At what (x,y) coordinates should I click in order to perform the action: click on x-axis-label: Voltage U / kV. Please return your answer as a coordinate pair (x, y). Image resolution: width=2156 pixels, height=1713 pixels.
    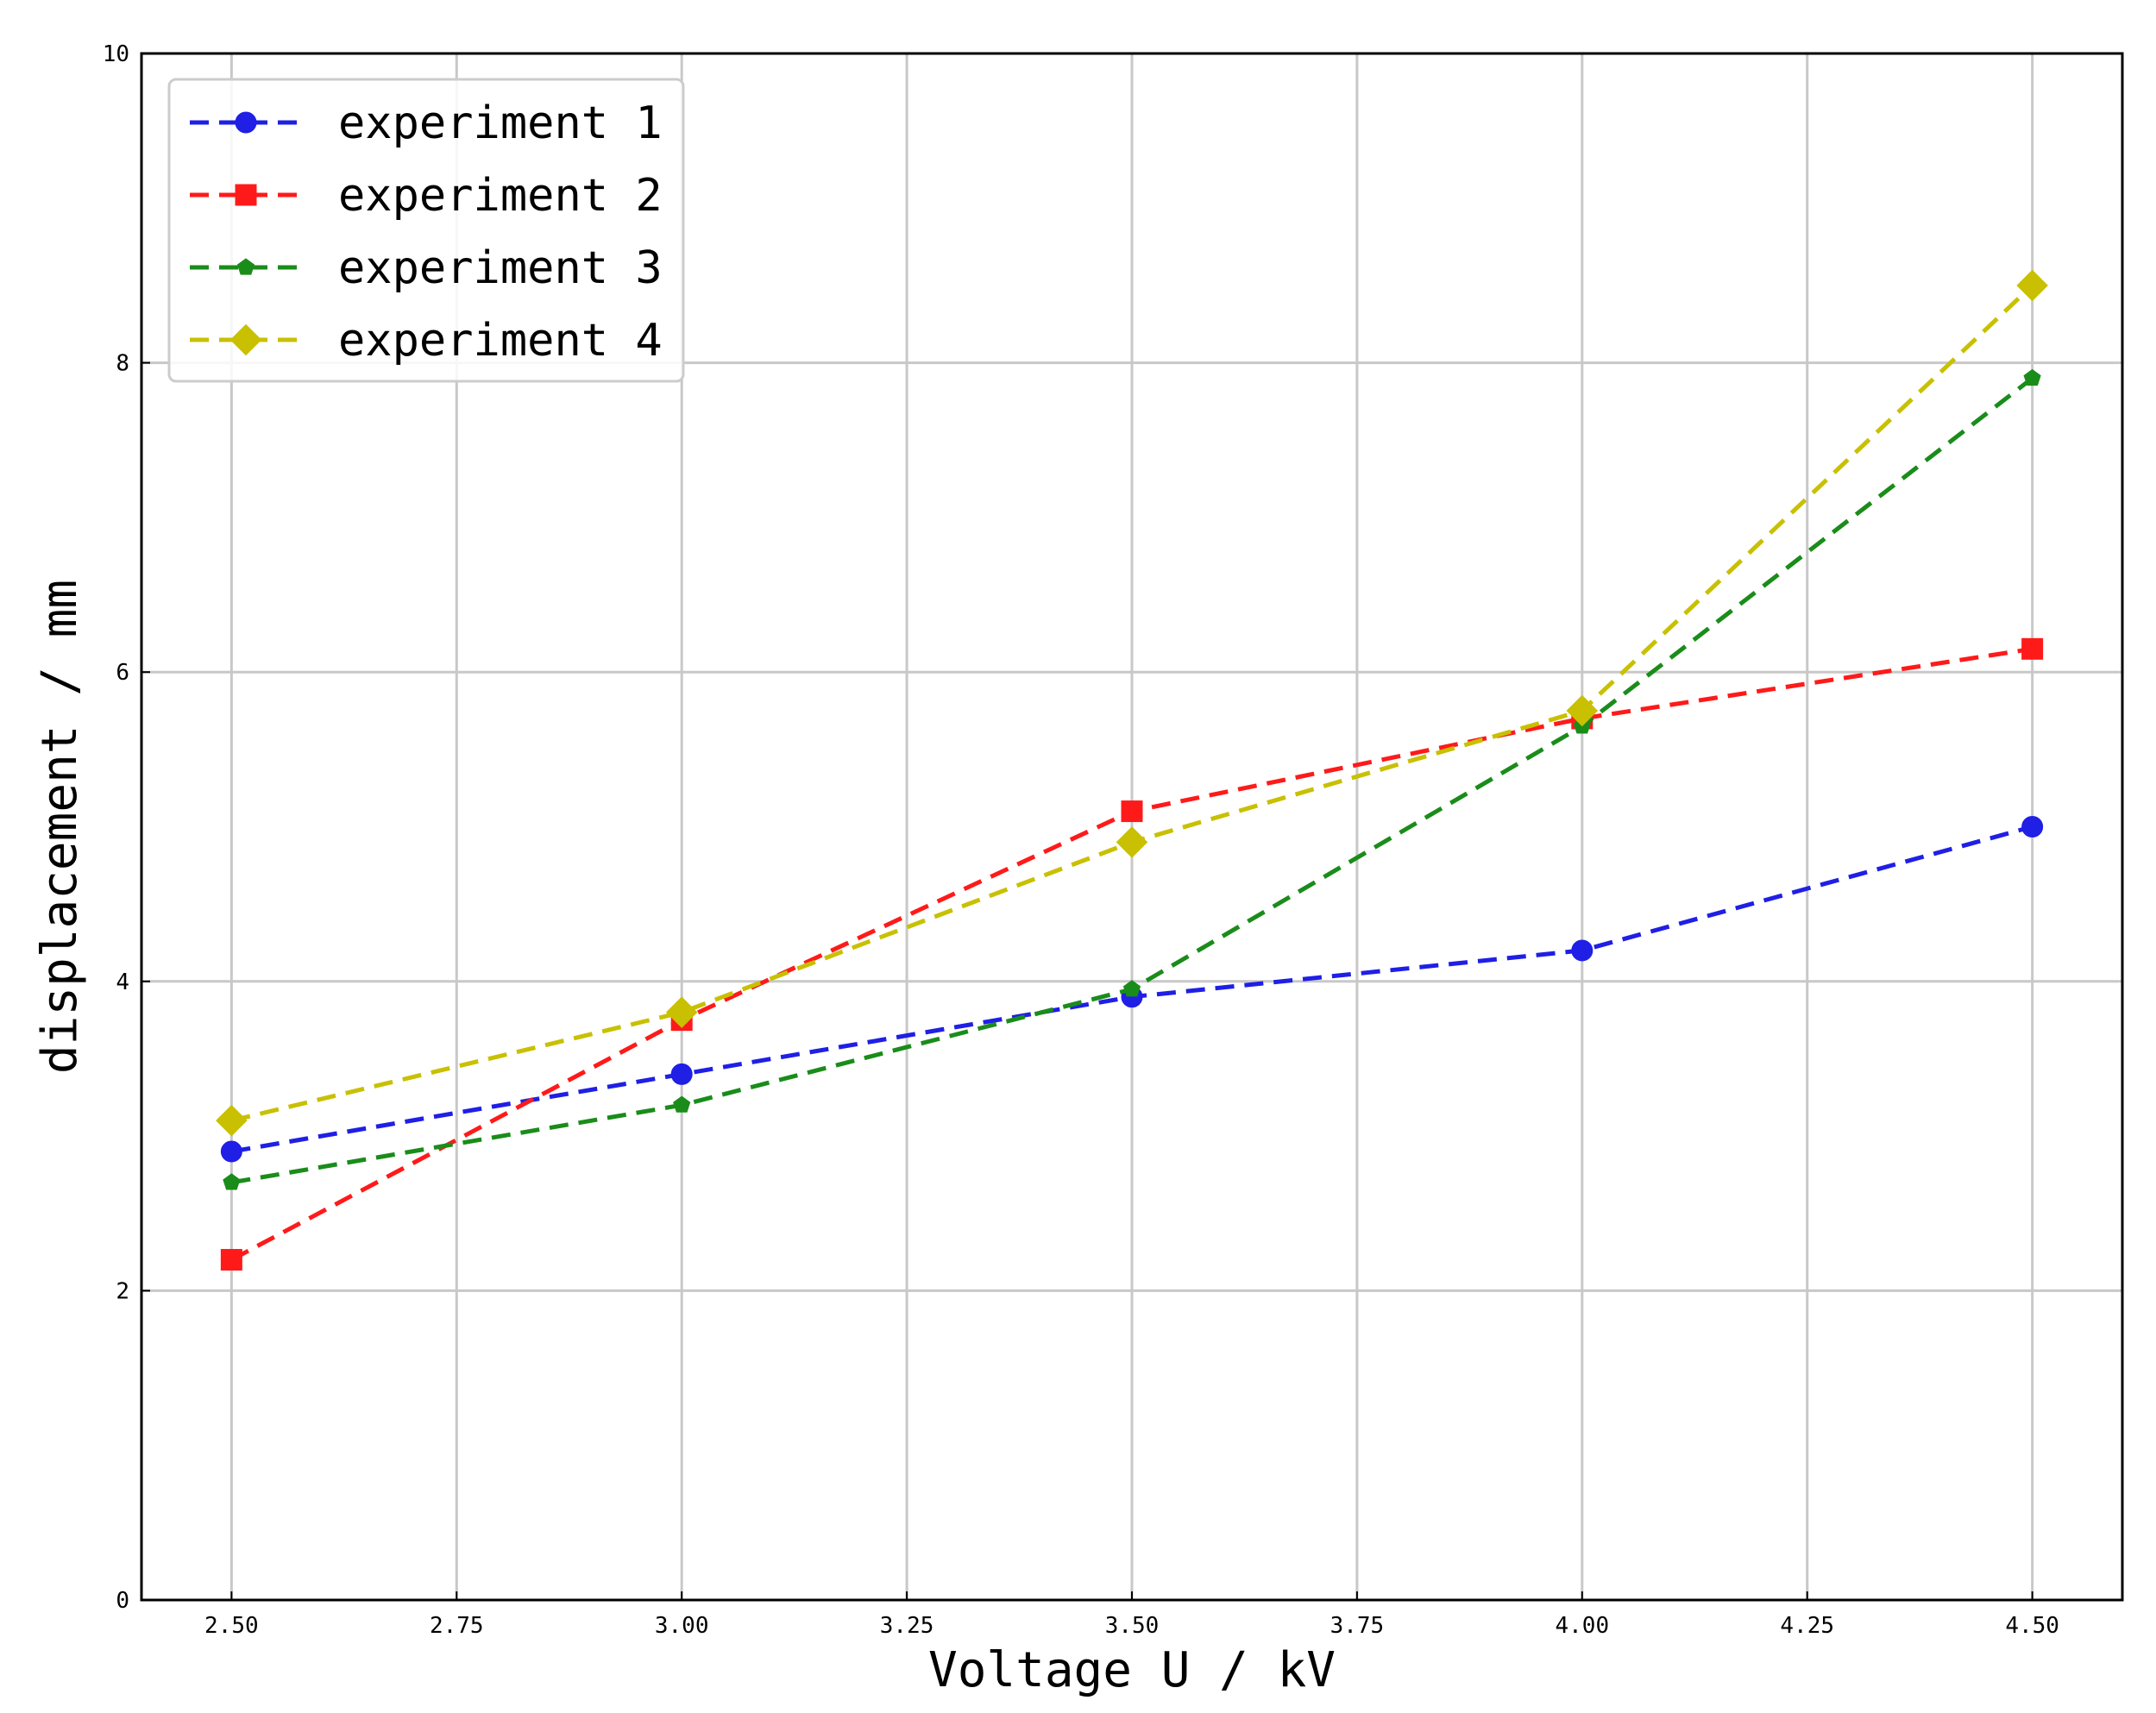
    Looking at the image, I should click on (1132, 1670).